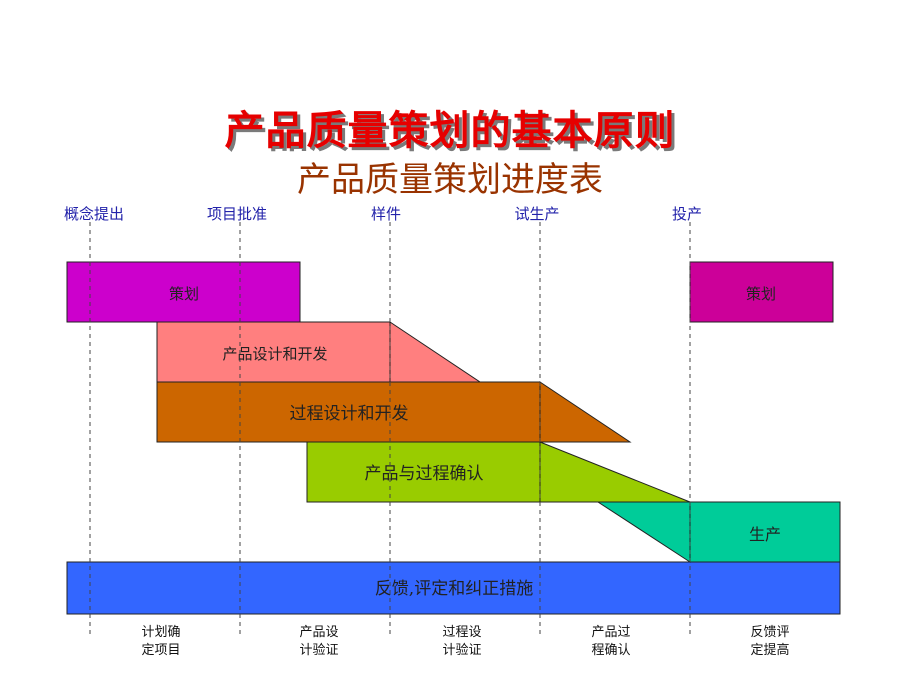  Describe the element at coordinates (435, 352) in the screenshot. I see `product-design-ramp` at that location.